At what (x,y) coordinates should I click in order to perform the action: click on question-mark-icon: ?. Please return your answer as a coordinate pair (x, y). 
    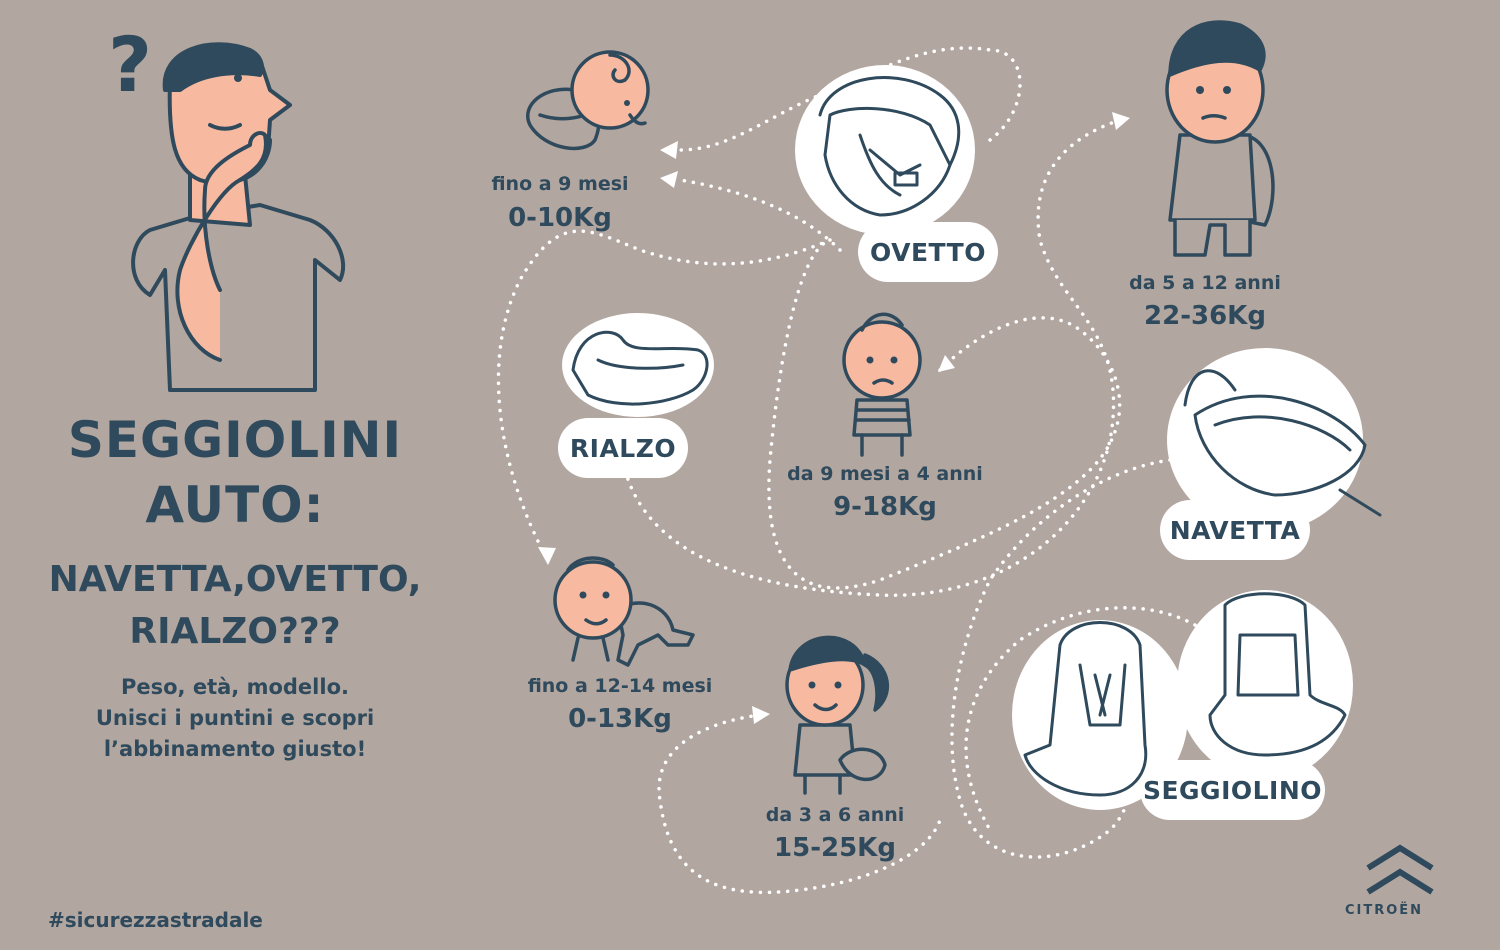
    Looking at the image, I should click on (130, 64).